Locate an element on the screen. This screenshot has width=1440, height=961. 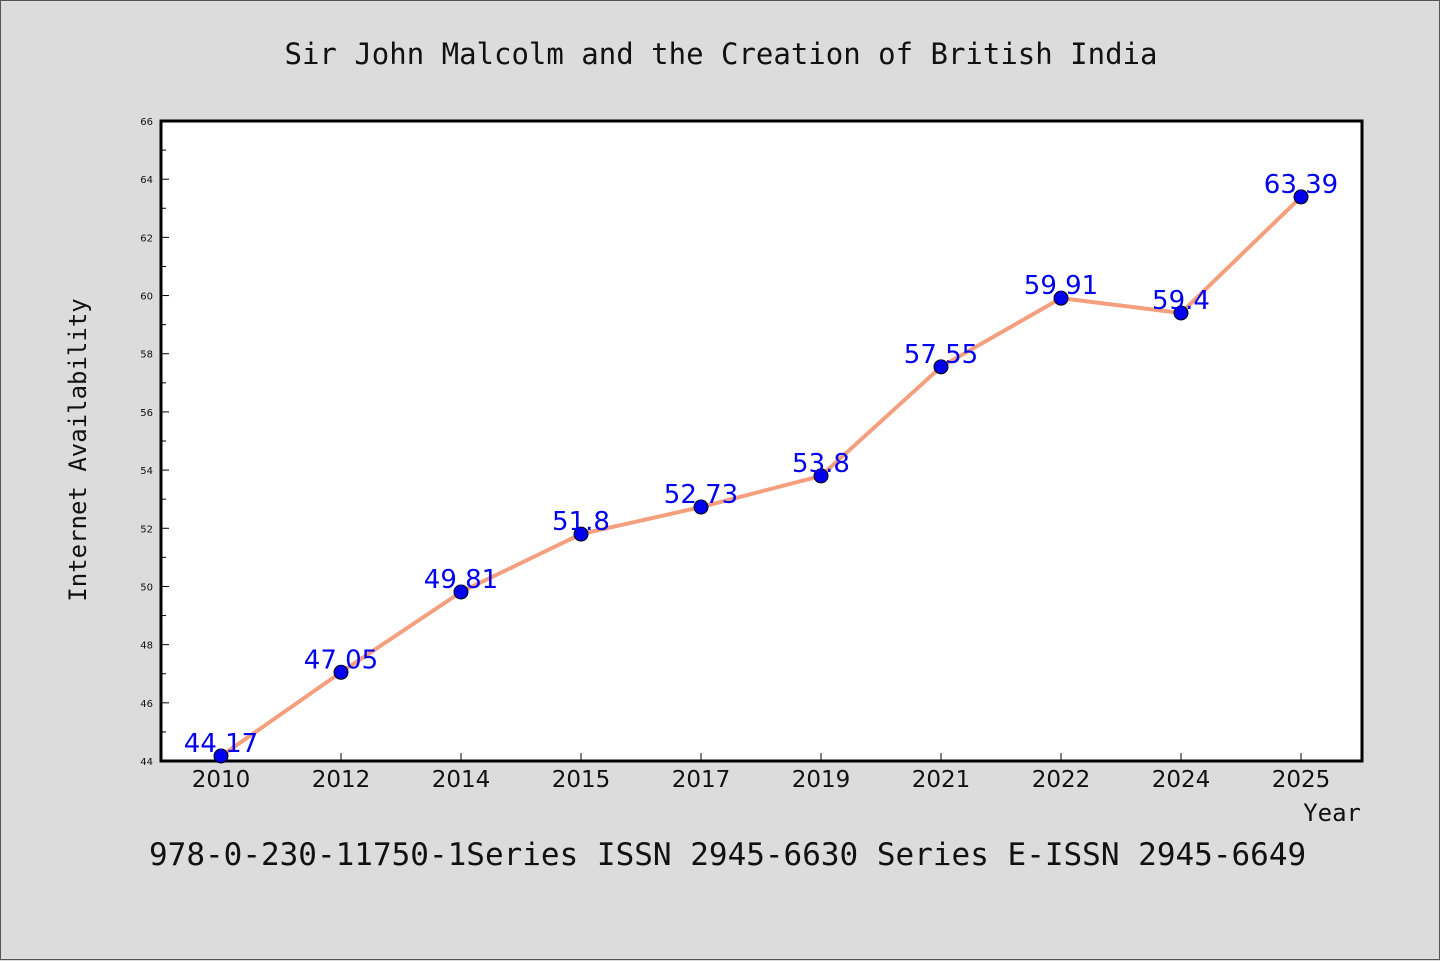
y-axis-label: Internet Availability is located at coordinates (78, 449).